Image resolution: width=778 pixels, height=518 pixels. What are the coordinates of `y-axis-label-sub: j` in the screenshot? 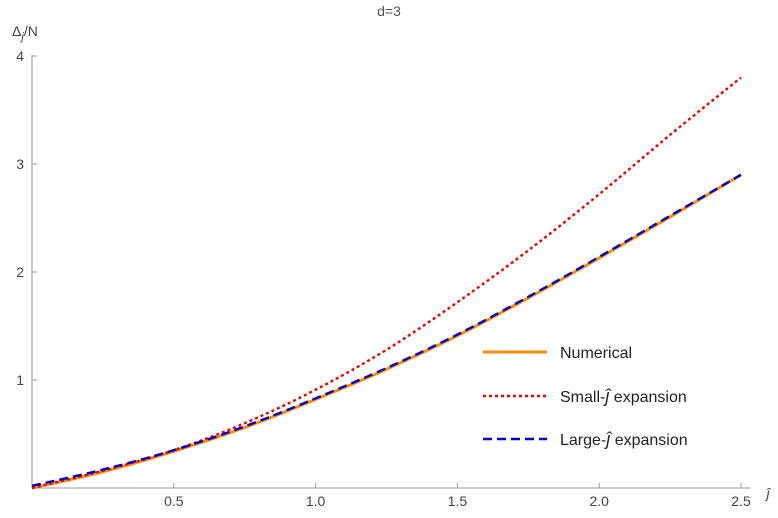 It's located at (21, 37).